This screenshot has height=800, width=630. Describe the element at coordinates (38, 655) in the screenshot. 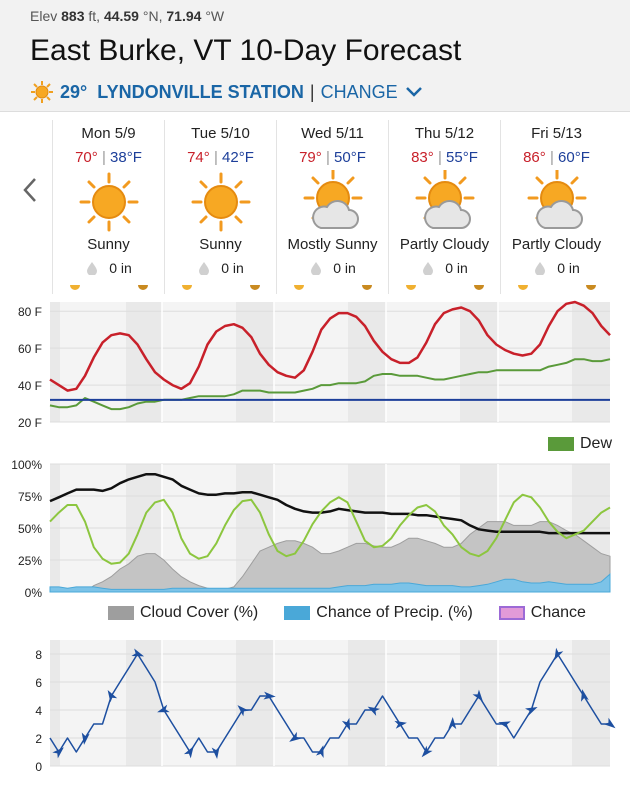

I see `y-tick-label: 8` at that location.